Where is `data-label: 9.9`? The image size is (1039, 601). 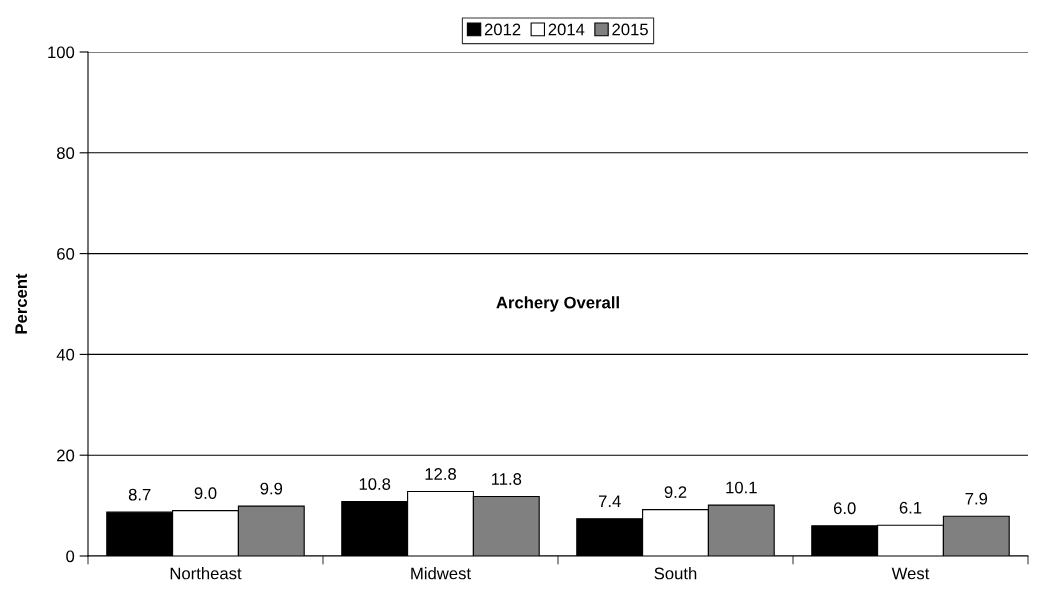
data-label: 9.9 is located at coordinates (271, 488).